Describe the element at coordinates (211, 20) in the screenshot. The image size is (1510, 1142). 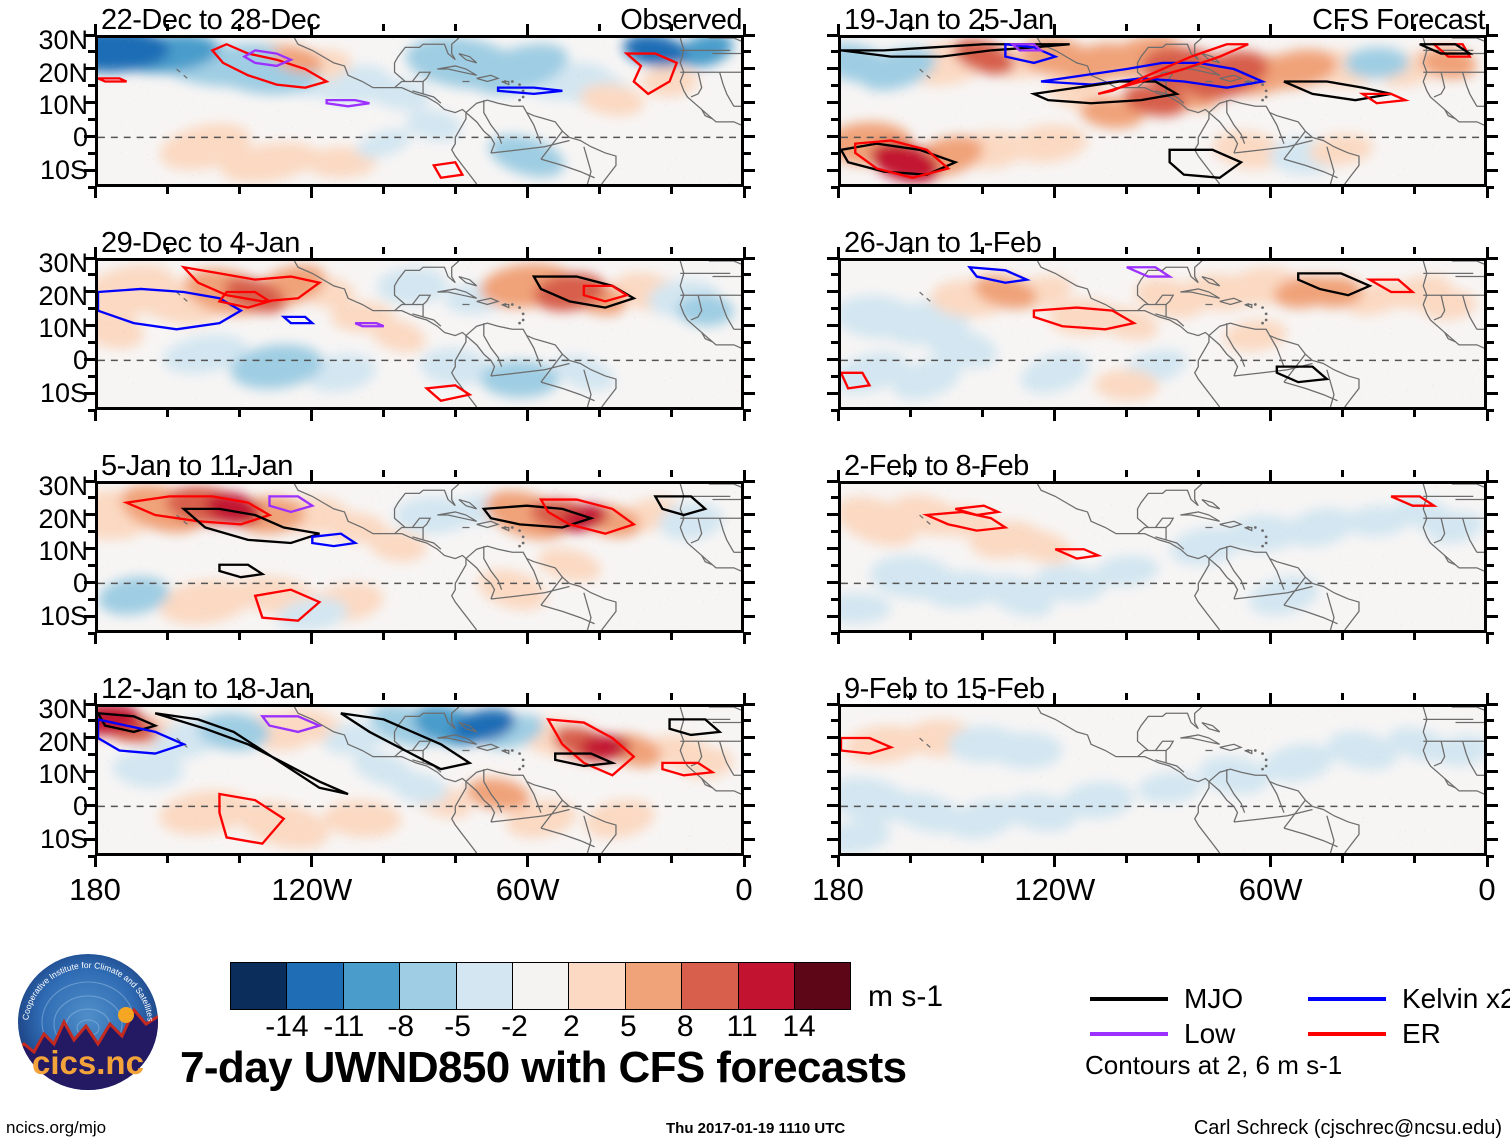
I see `panel-title: 22-Dec to 28-Dec` at that location.